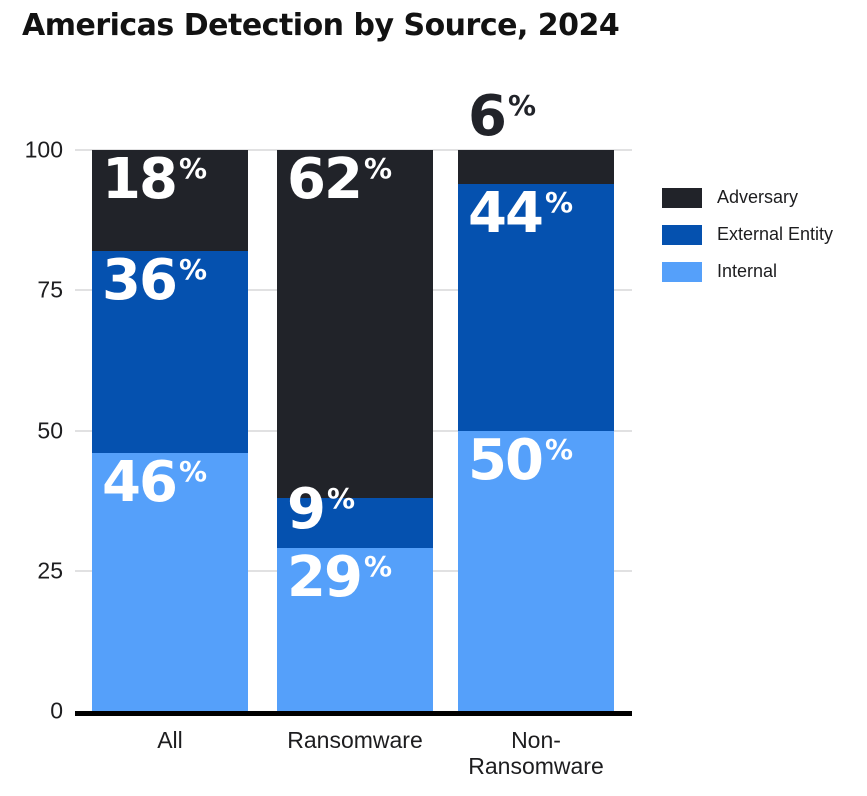 This screenshot has width=867, height=796. What do you see at coordinates (31, 430) in the screenshot?
I see `y-axis: 0 25 50 75 100` at bounding box center [31, 430].